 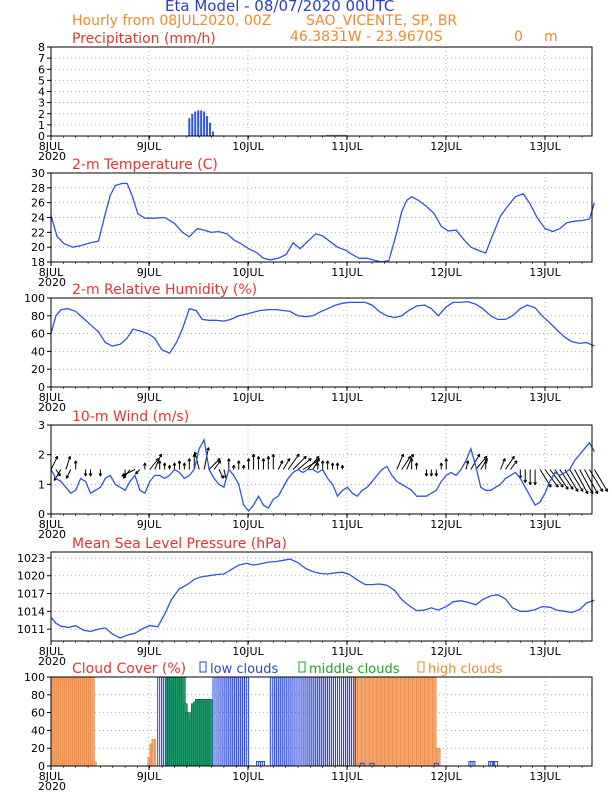 What do you see at coordinates (38, 695) in the screenshot?
I see `y-tick-label: 80` at bounding box center [38, 695].